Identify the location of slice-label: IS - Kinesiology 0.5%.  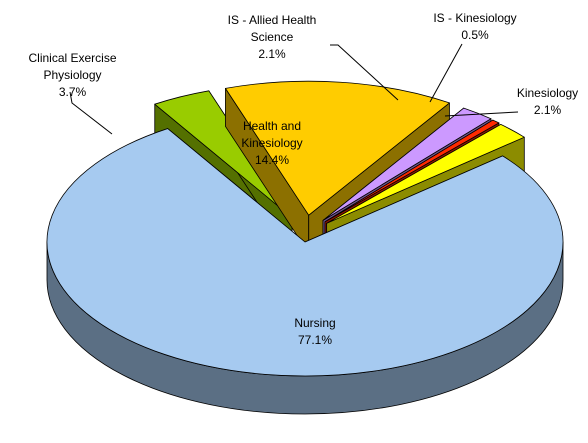
(475, 27).